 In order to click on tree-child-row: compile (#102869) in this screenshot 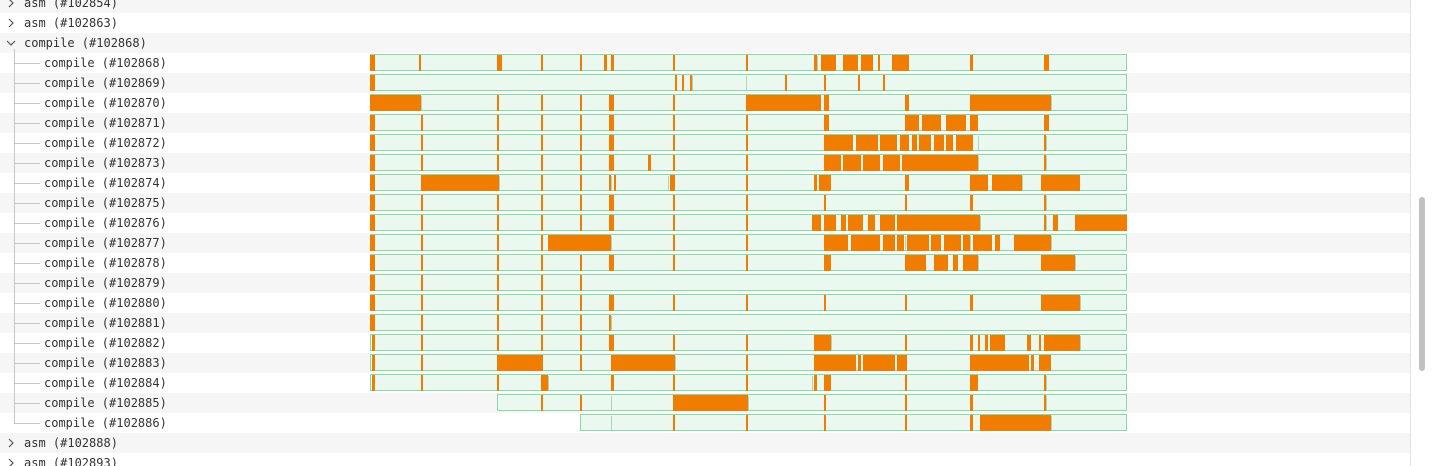, I will do `click(94, 83)`.